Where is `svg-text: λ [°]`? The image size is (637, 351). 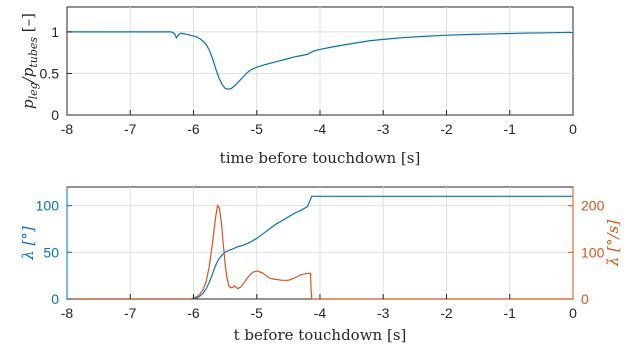
svg-text: λ [°] is located at coordinates (28, 243).